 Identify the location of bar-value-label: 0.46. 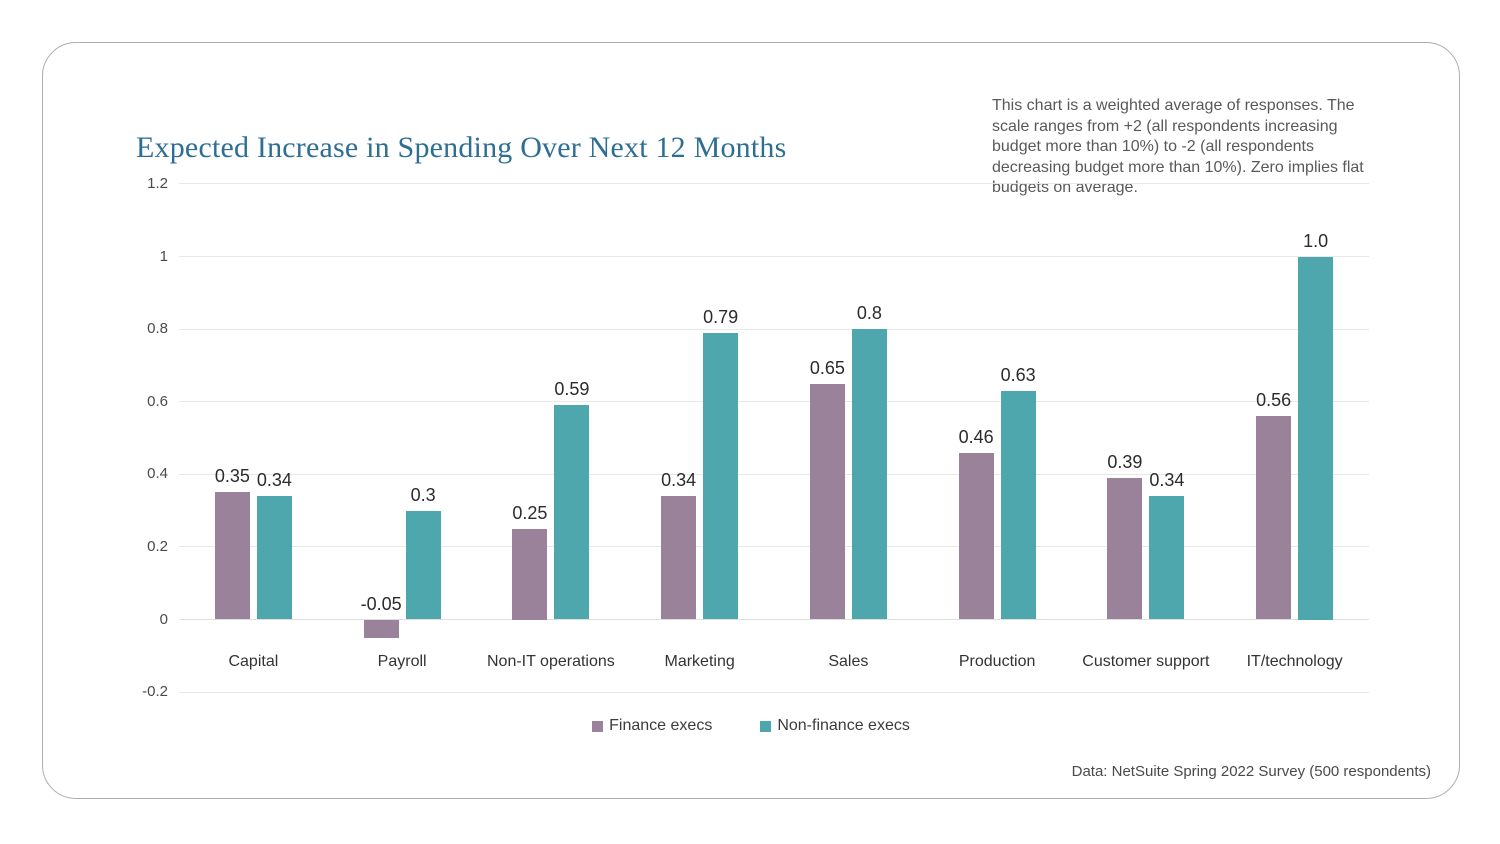
(976, 436).